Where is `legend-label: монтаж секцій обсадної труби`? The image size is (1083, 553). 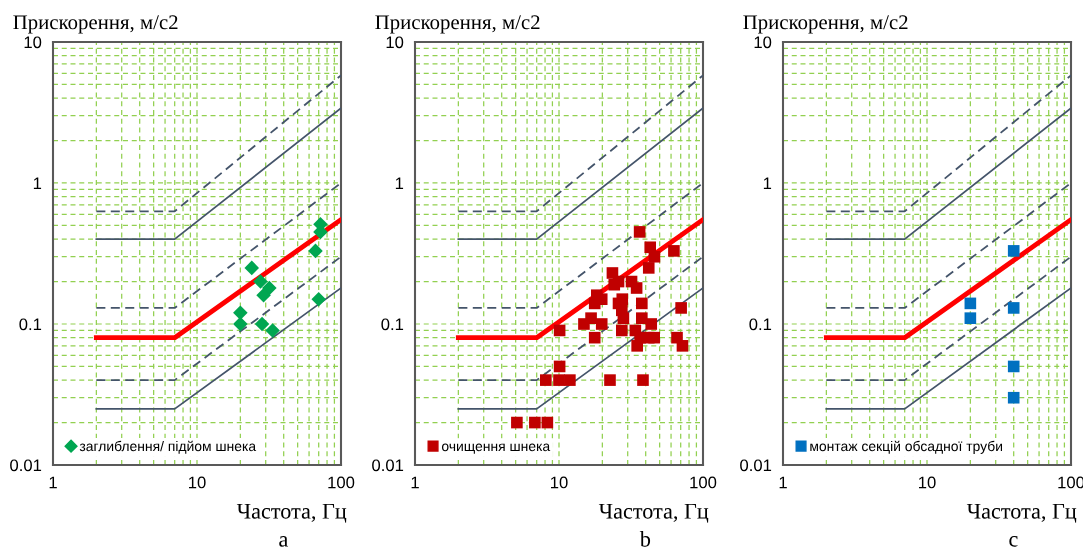
legend-label: монтаж секцій обсадної труби is located at coordinates (906, 447).